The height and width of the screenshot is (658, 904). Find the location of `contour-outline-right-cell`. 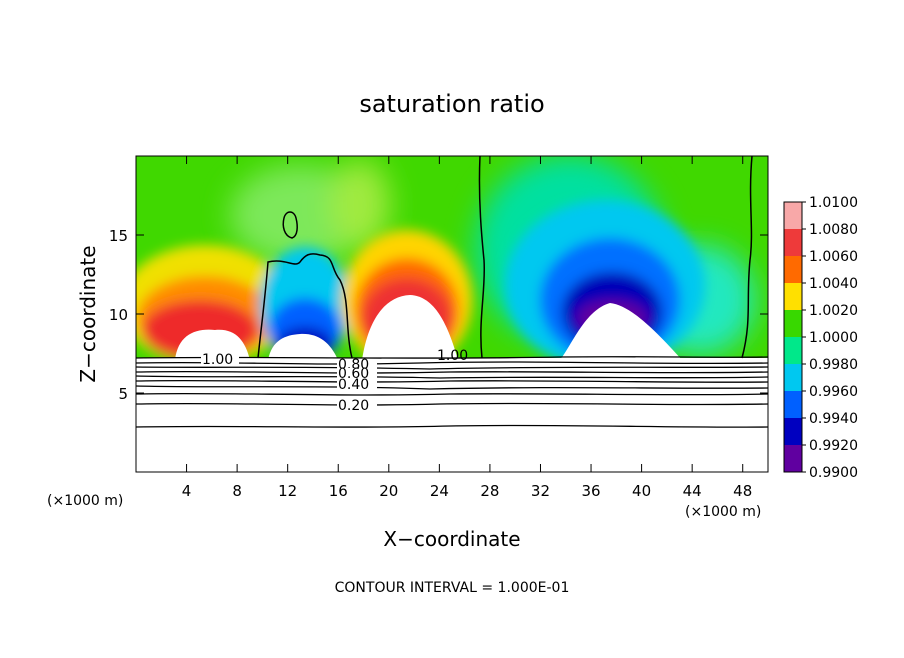

contour-outline-right-cell is located at coordinates (482, 257).